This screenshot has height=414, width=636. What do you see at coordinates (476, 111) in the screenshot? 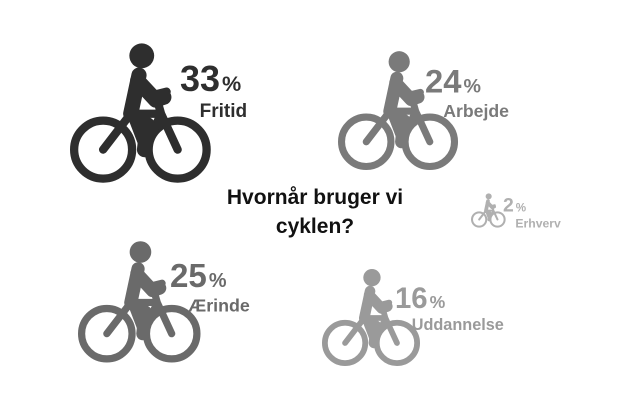
I see `category-label: Arbejde` at bounding box center [476, 111].